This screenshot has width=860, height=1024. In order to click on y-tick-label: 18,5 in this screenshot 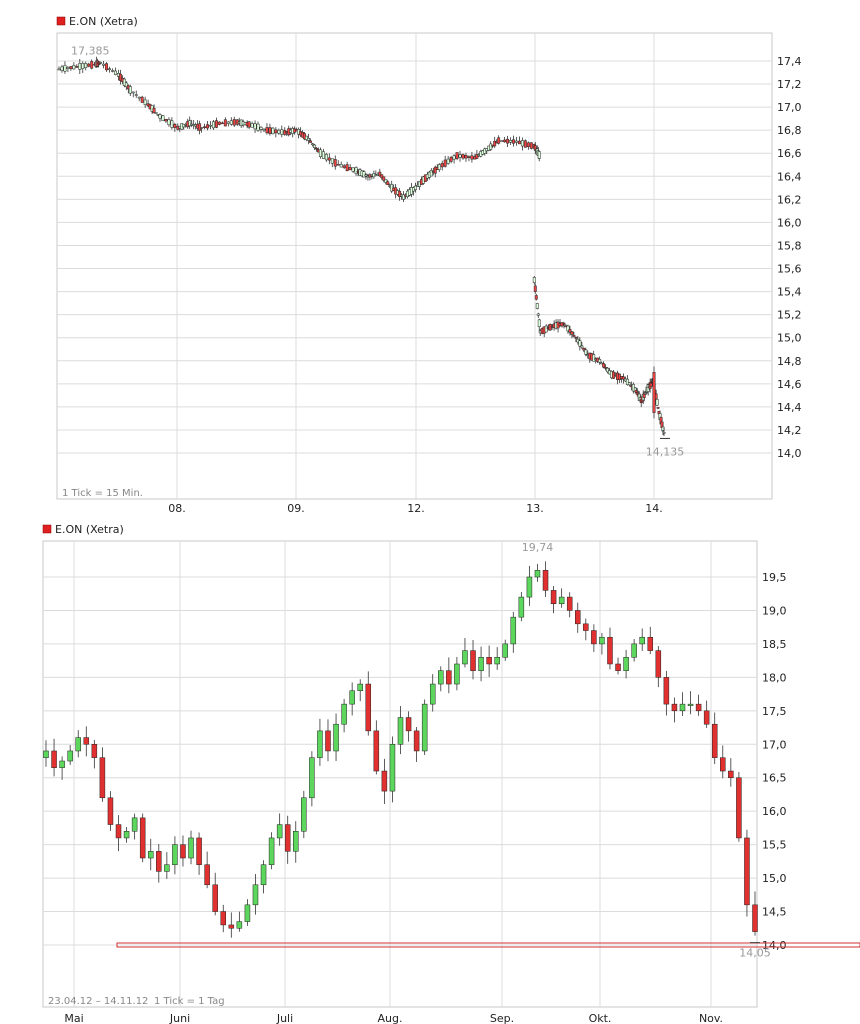, I will do `click(774, 644)`.